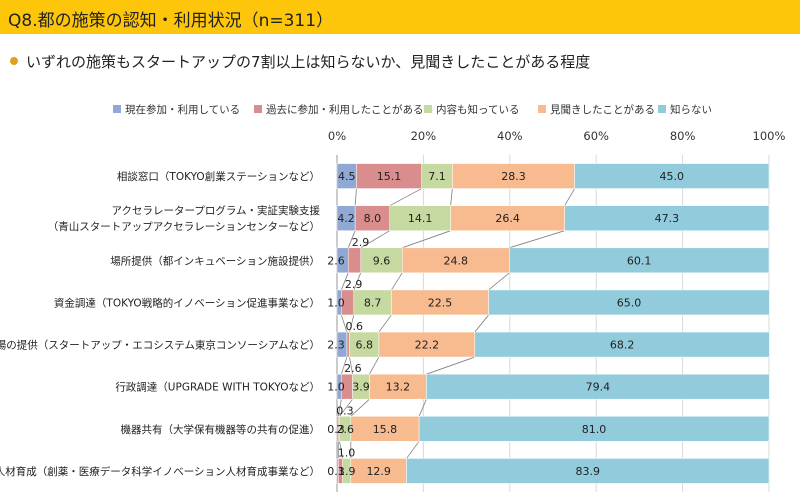  Describe the element at coordinates (557, 136) in the screenshot. I see `x-axis-ticks: 0% 20% 40% 60% 80% 100%` at that location.